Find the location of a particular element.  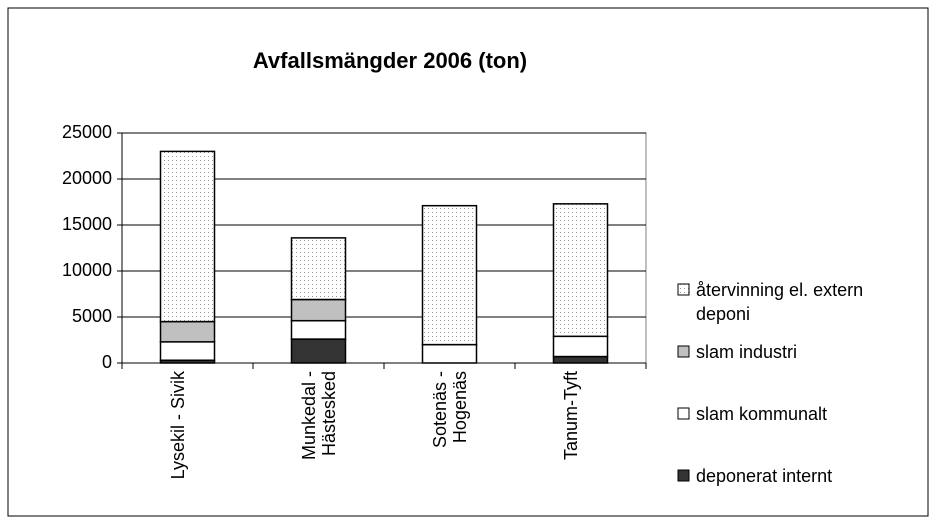

legend-label: återvinning el. extern deponi is located at coordinates (780, 302).